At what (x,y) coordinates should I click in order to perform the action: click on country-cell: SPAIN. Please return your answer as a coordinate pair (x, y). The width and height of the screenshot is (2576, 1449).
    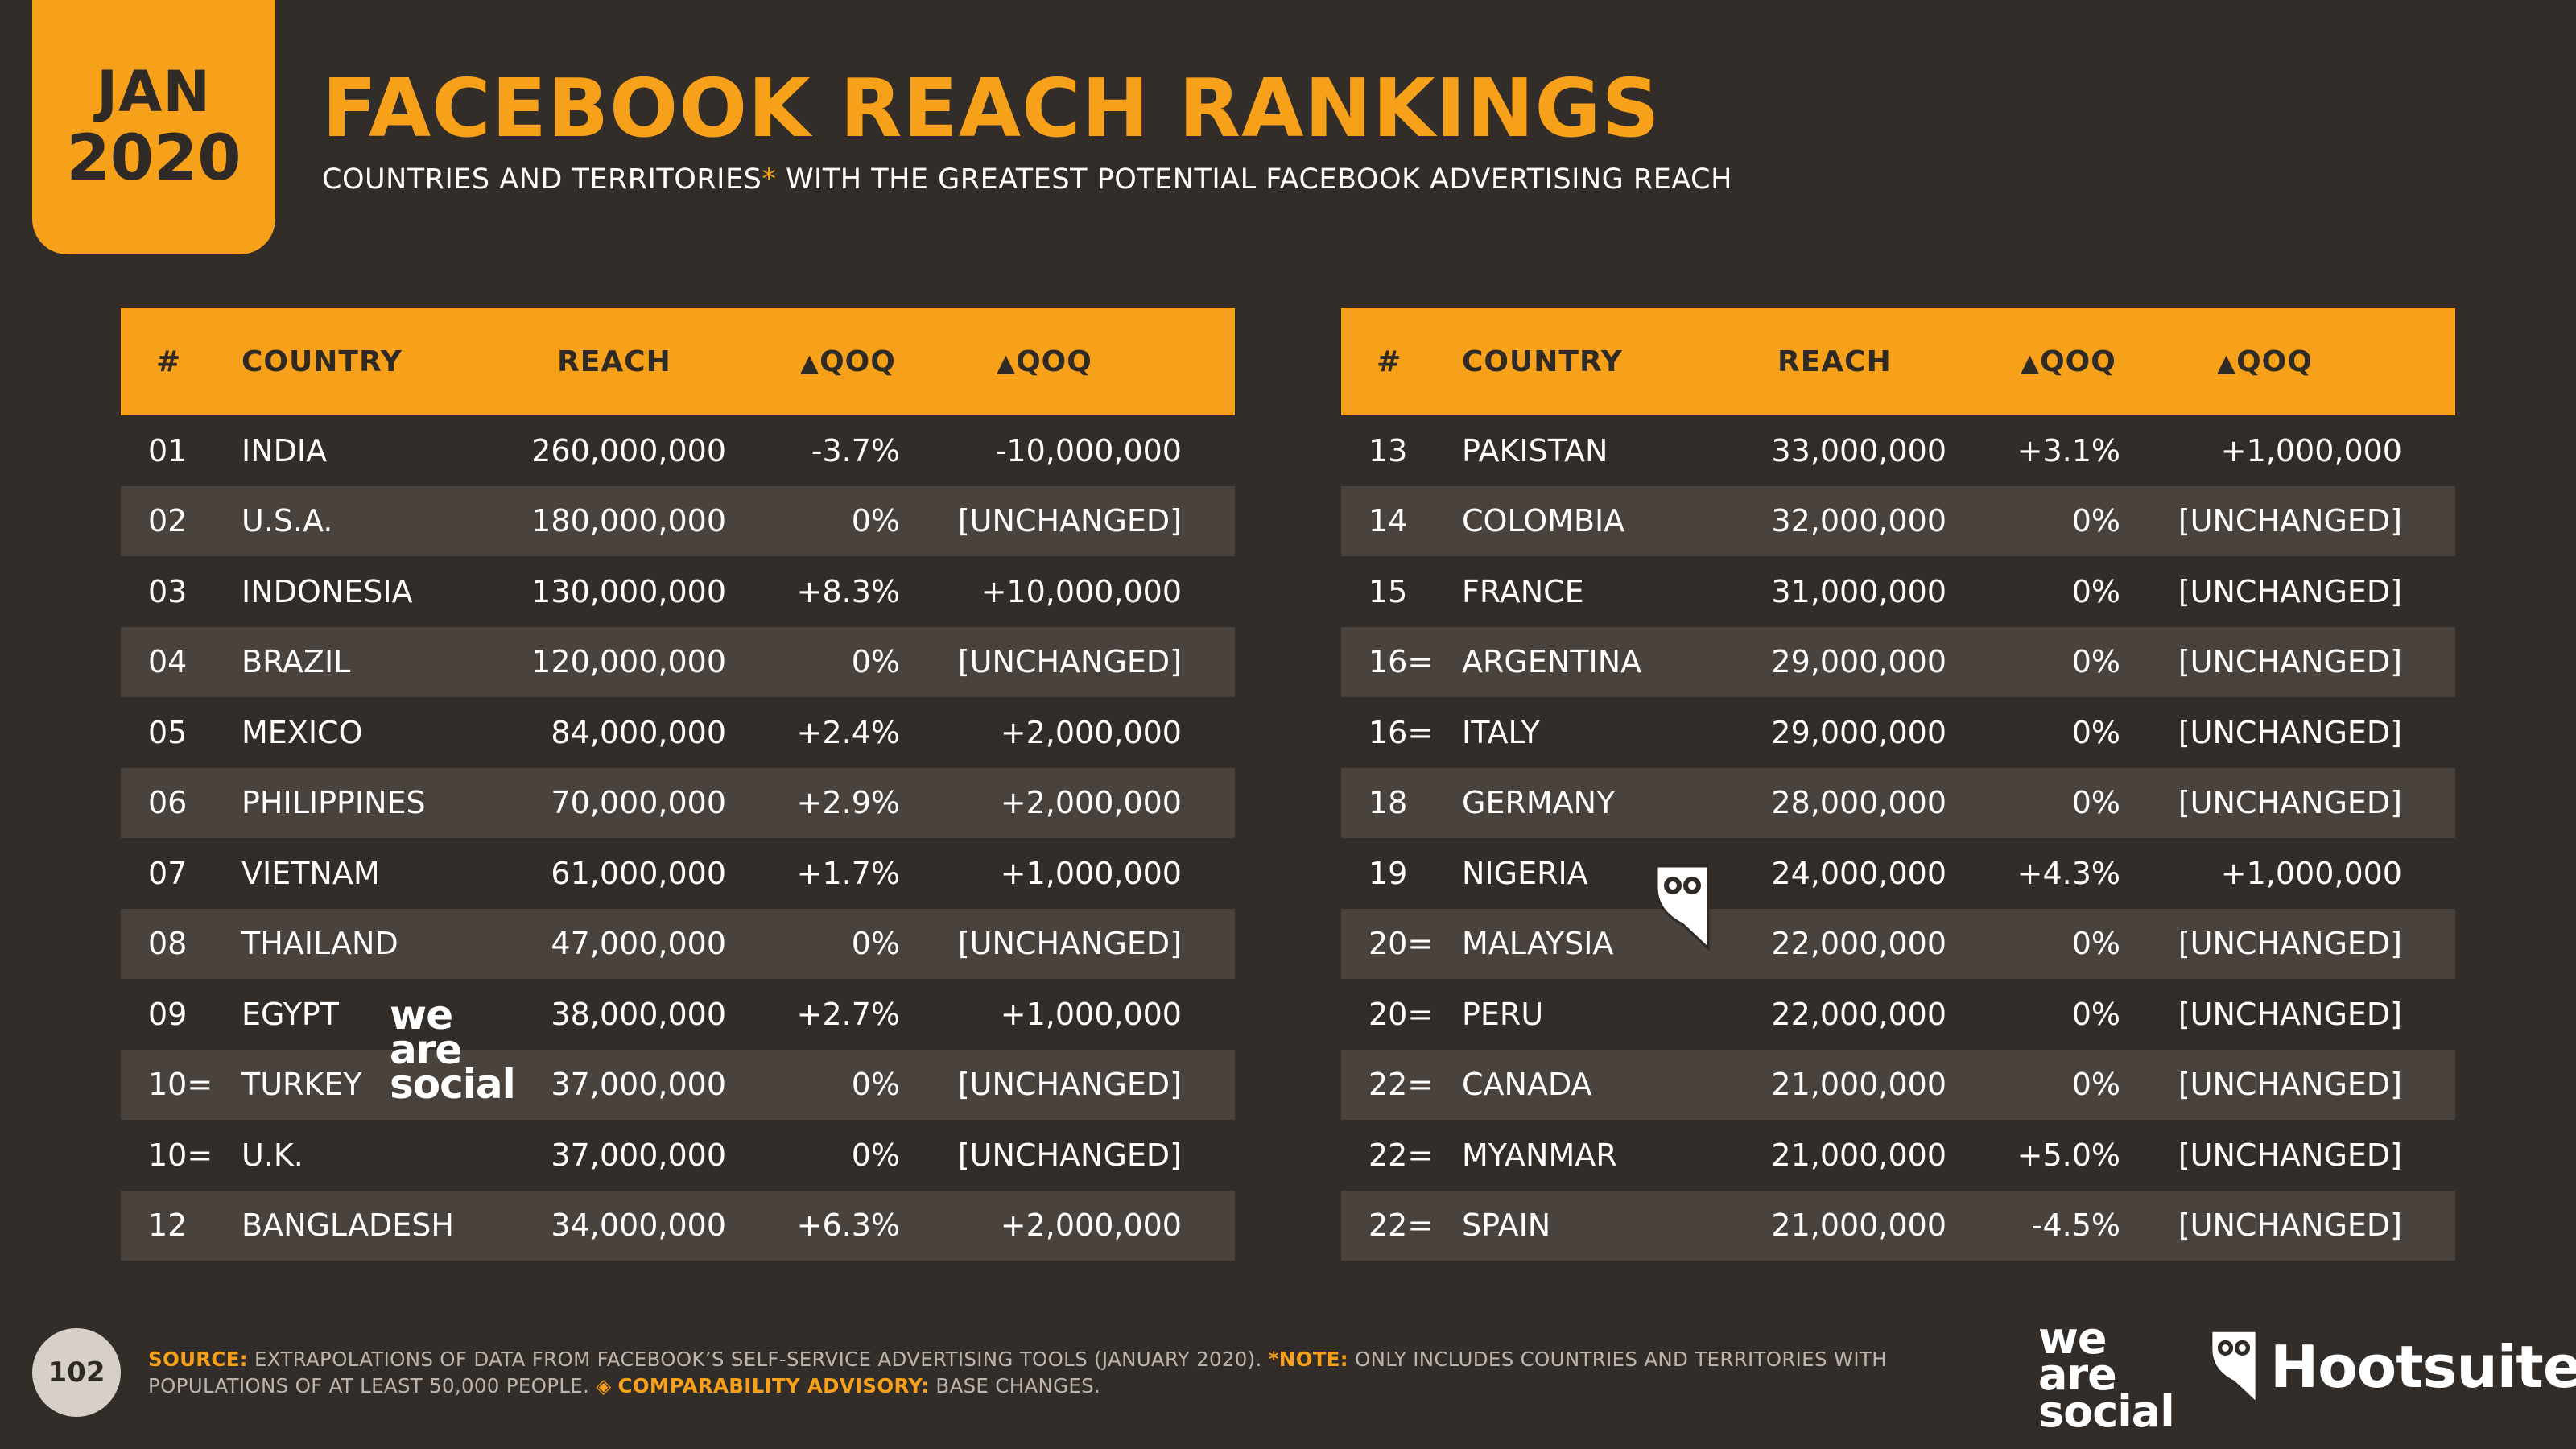
    Looking at the image, I should click on (1506, 1226).